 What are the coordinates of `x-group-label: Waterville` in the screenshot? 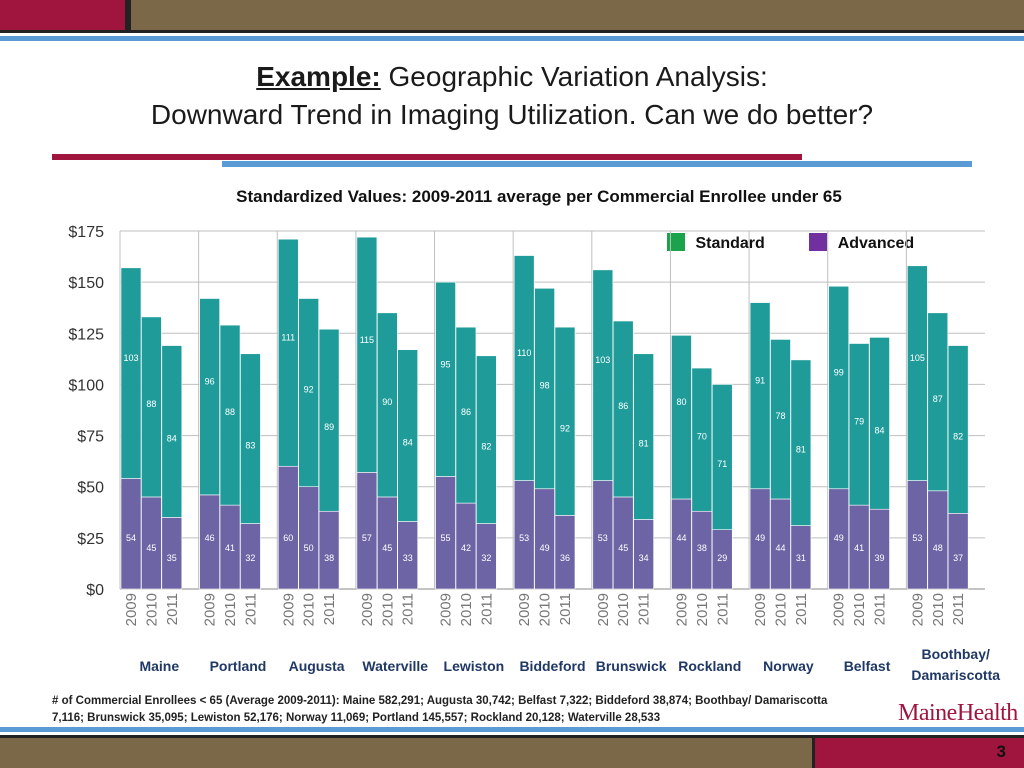 It's located at (395, 666).